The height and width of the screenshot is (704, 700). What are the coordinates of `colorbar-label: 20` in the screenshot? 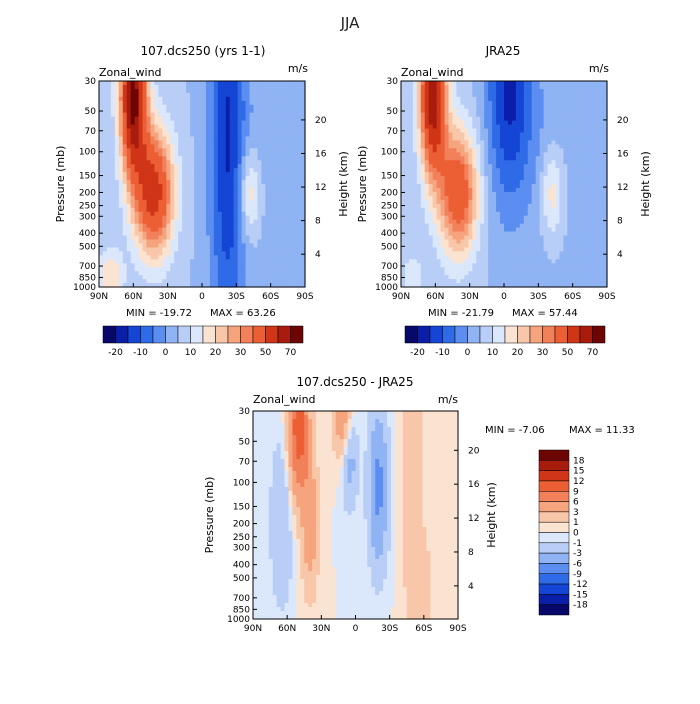 It's located at (216, 353).